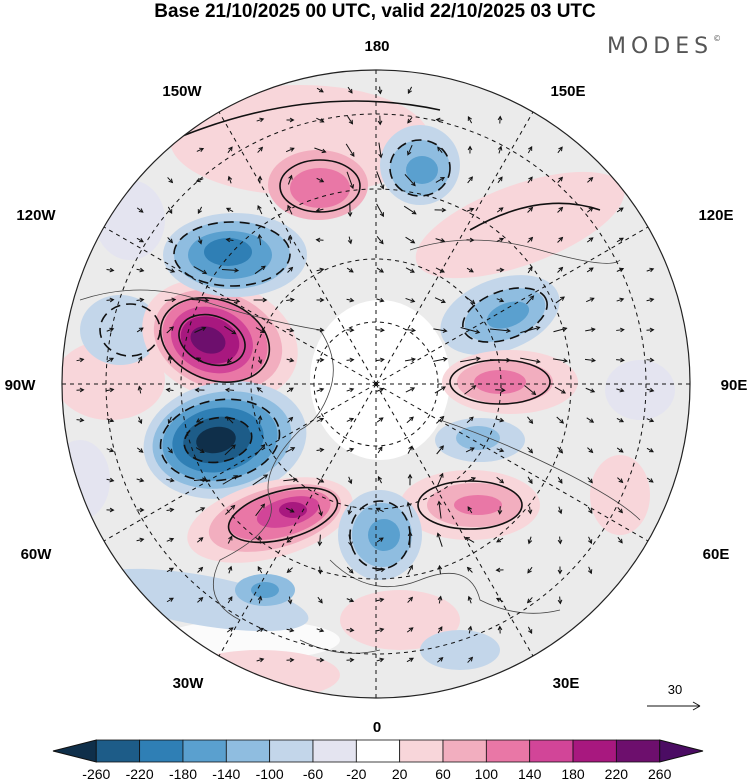 The width and height of the screenshot is (750, 783). I want to click on colorbar-tick-label: -100, so click(270, 774).